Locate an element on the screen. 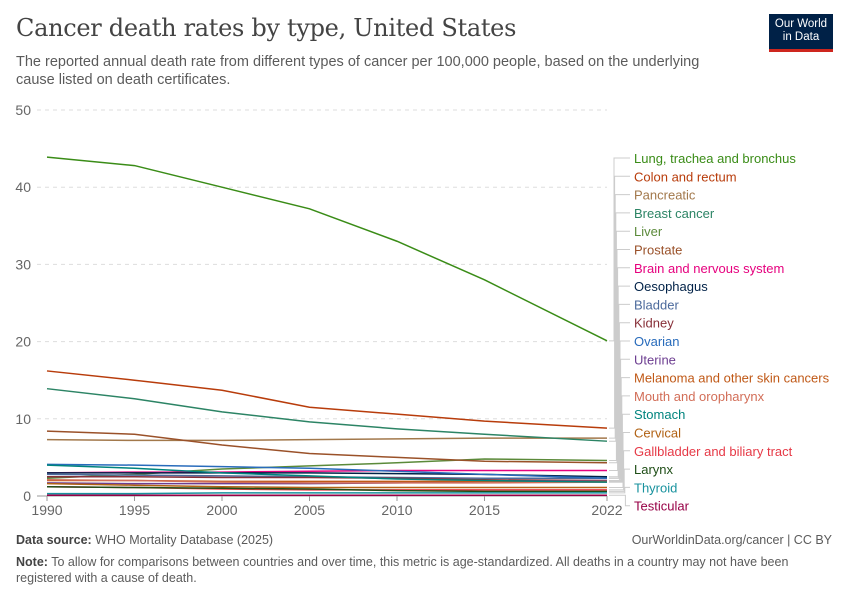 This screenshot has width=850, height=600. legend-label: Testicular is located at coordinates (662, 506).